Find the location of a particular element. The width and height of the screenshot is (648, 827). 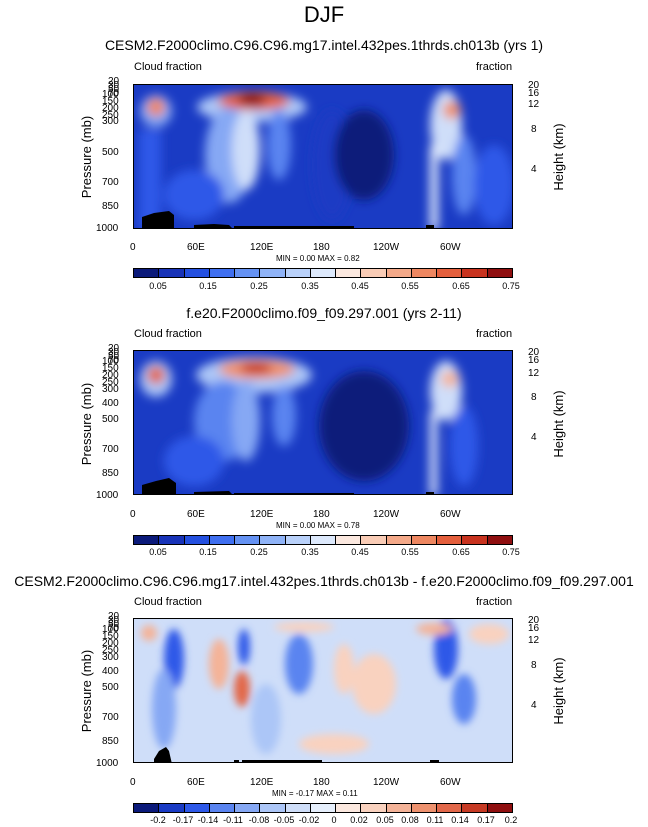

colorbar-label: 0.08 is located at coordinates (410, 820).